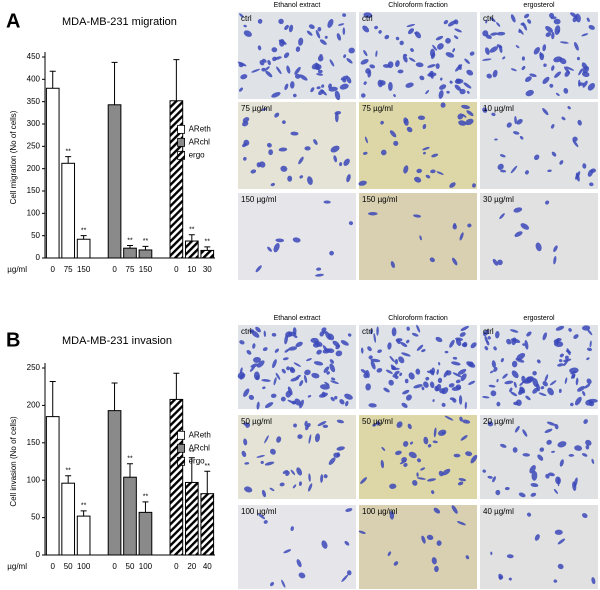 The image size is (600, 590). What do you see at coordinates (246, 18) in the screenshot?
I see `micrograph-label: ctrl` at bounding box center [246, 18].